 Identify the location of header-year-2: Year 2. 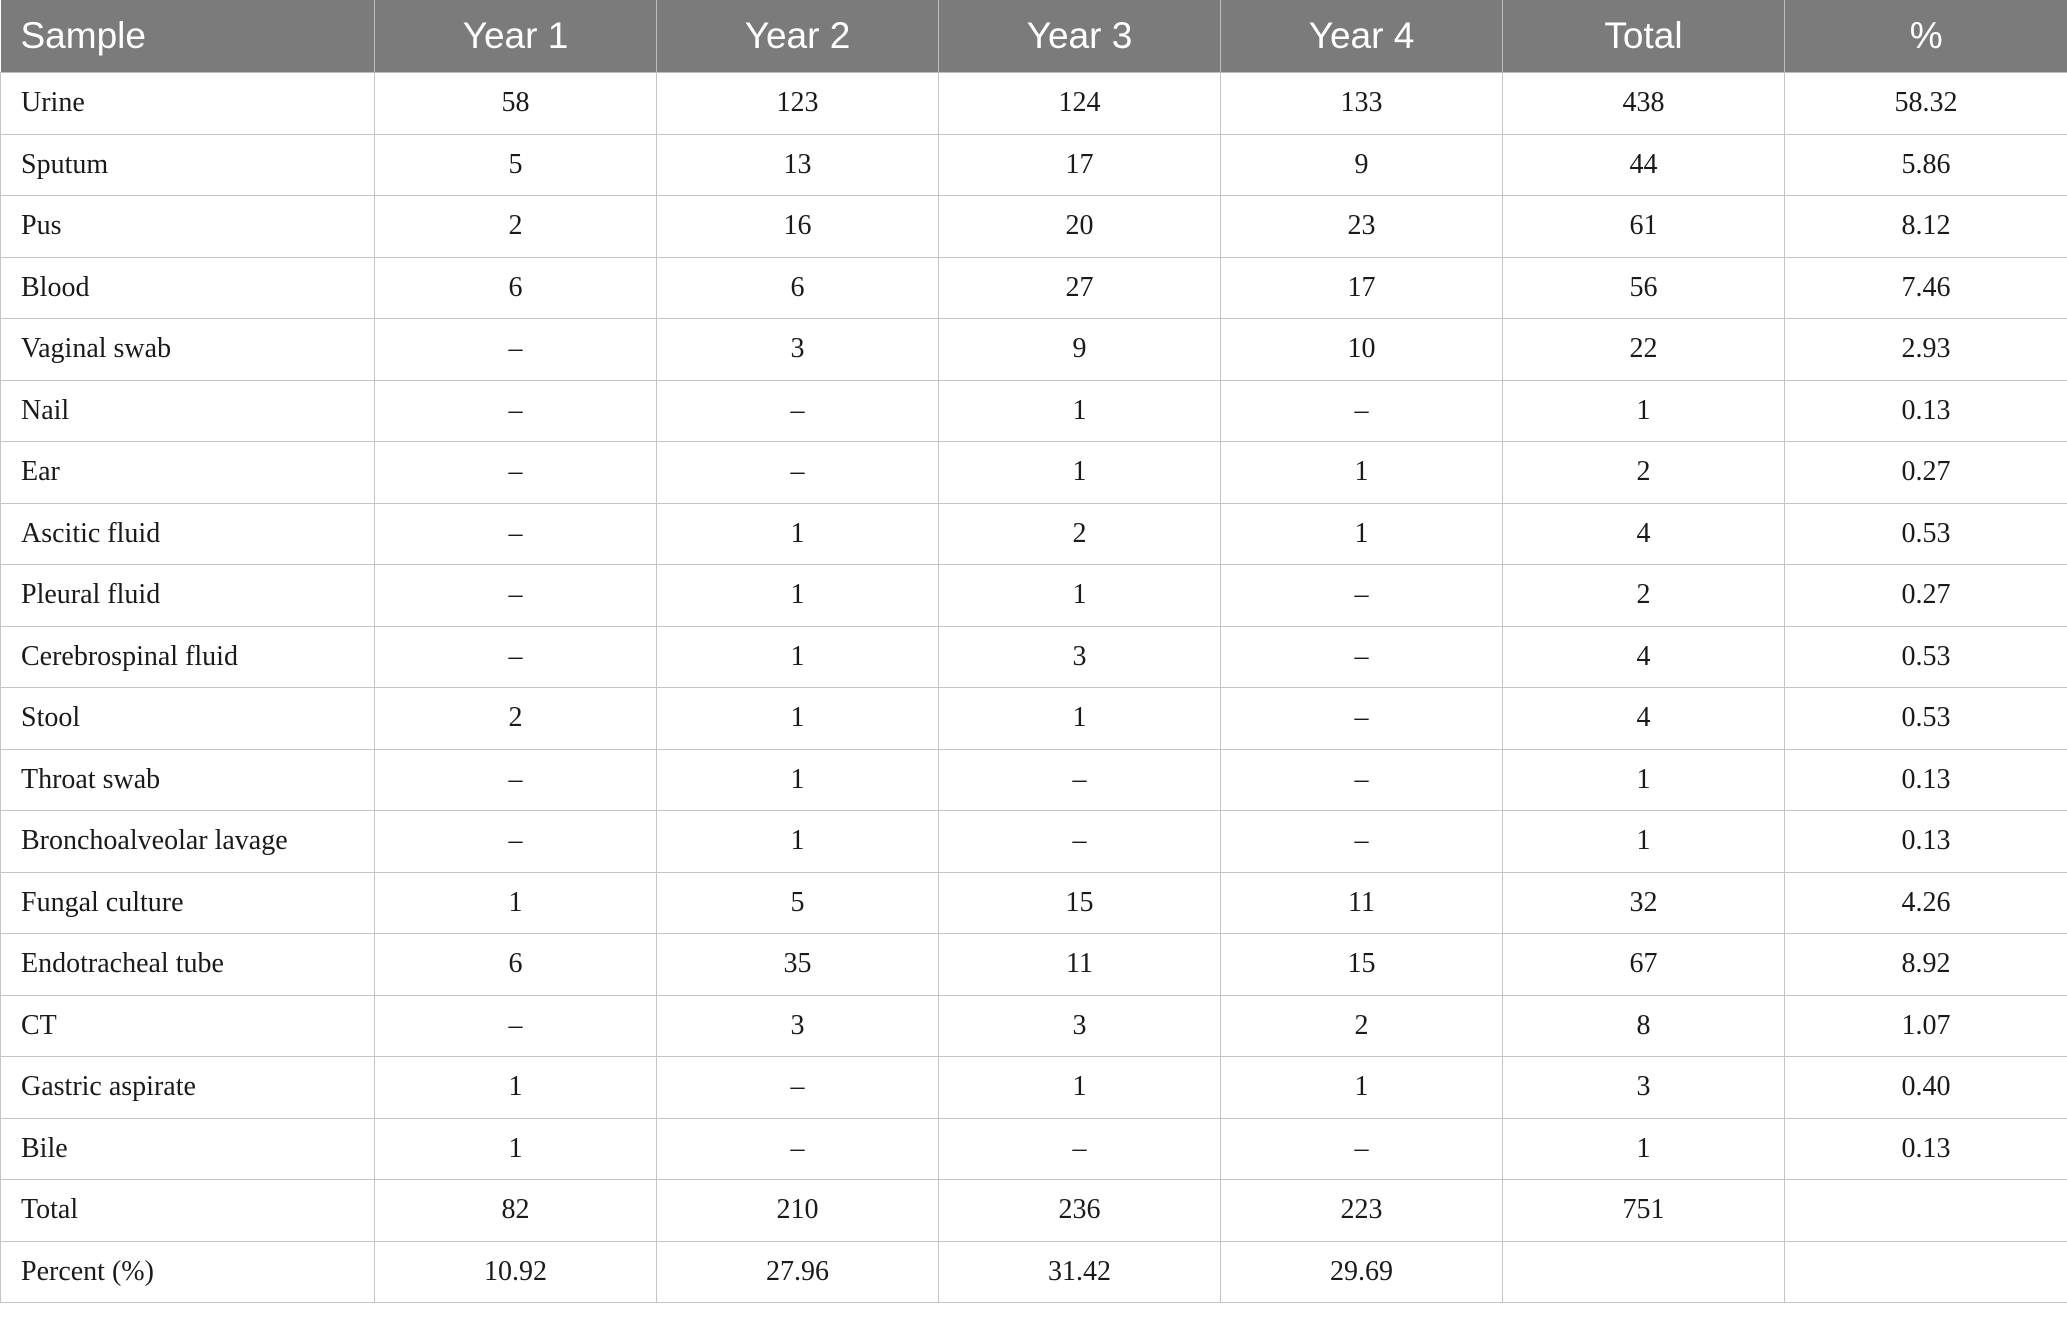
(797, 36).